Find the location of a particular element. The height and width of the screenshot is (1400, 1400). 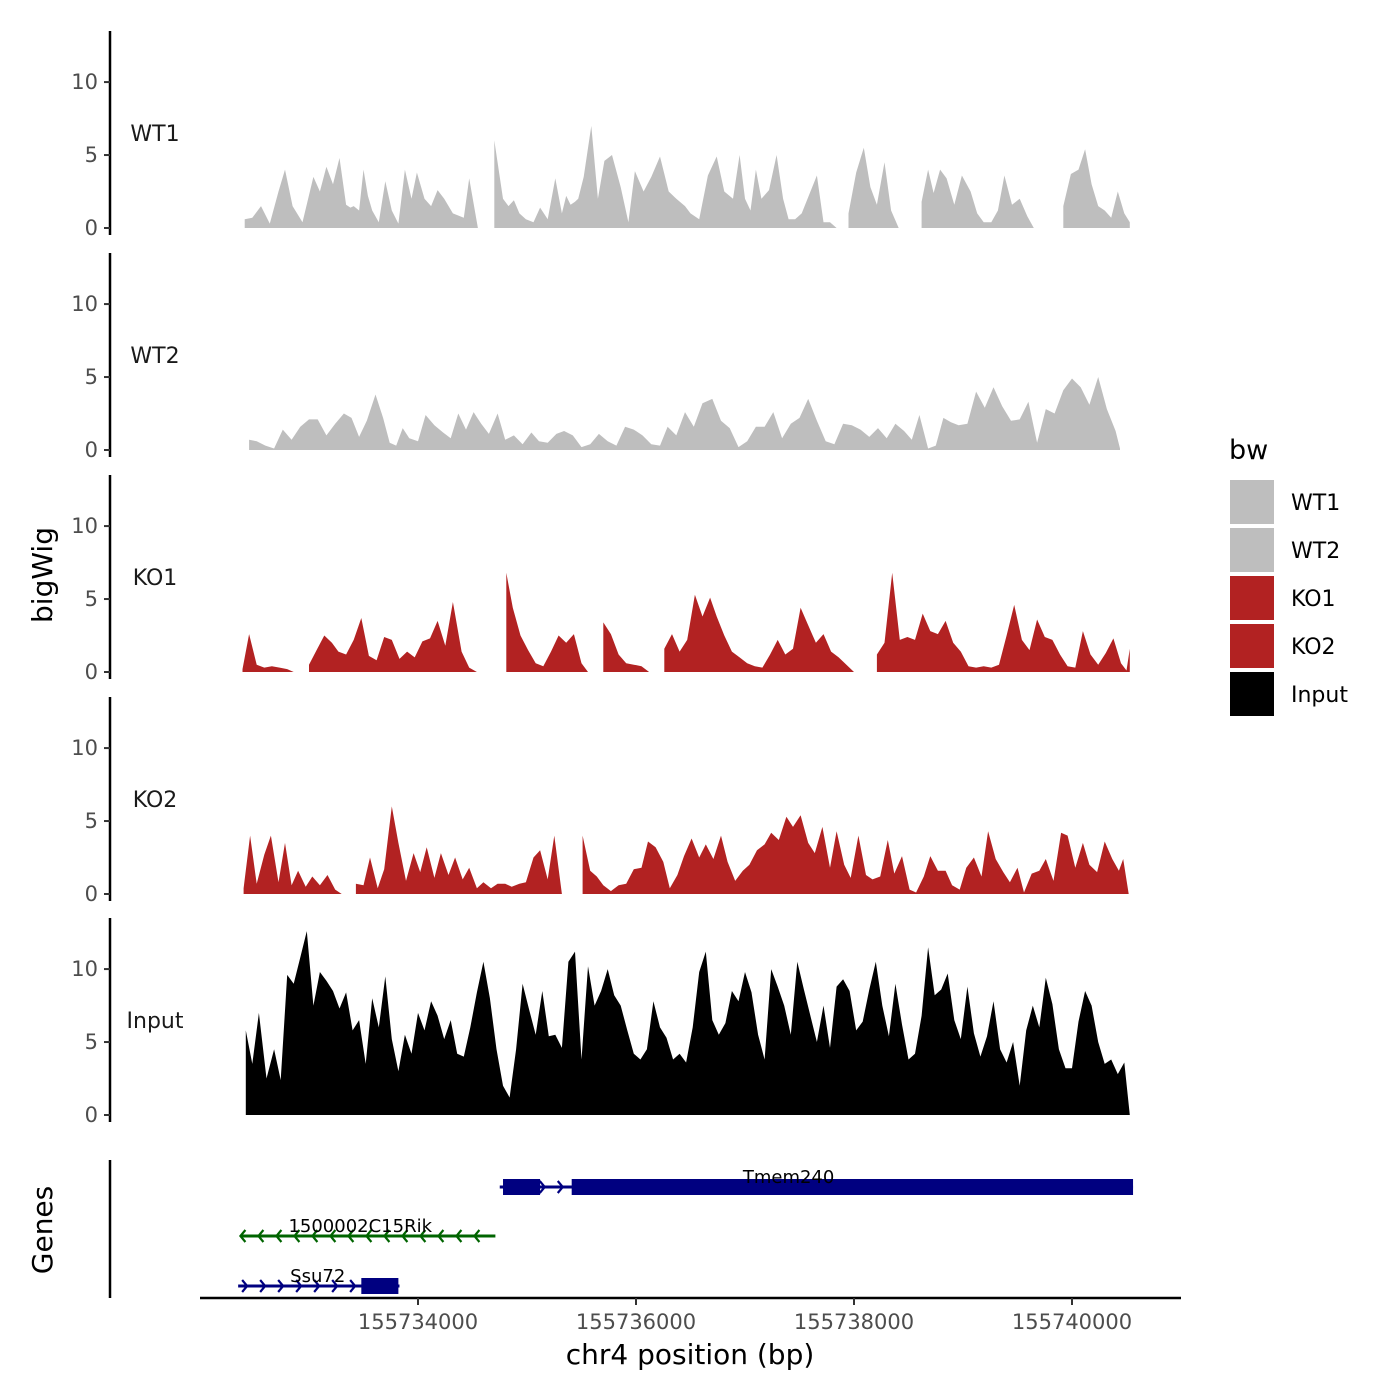

legend-item-input: Input is located at coordinates (1289, 694).